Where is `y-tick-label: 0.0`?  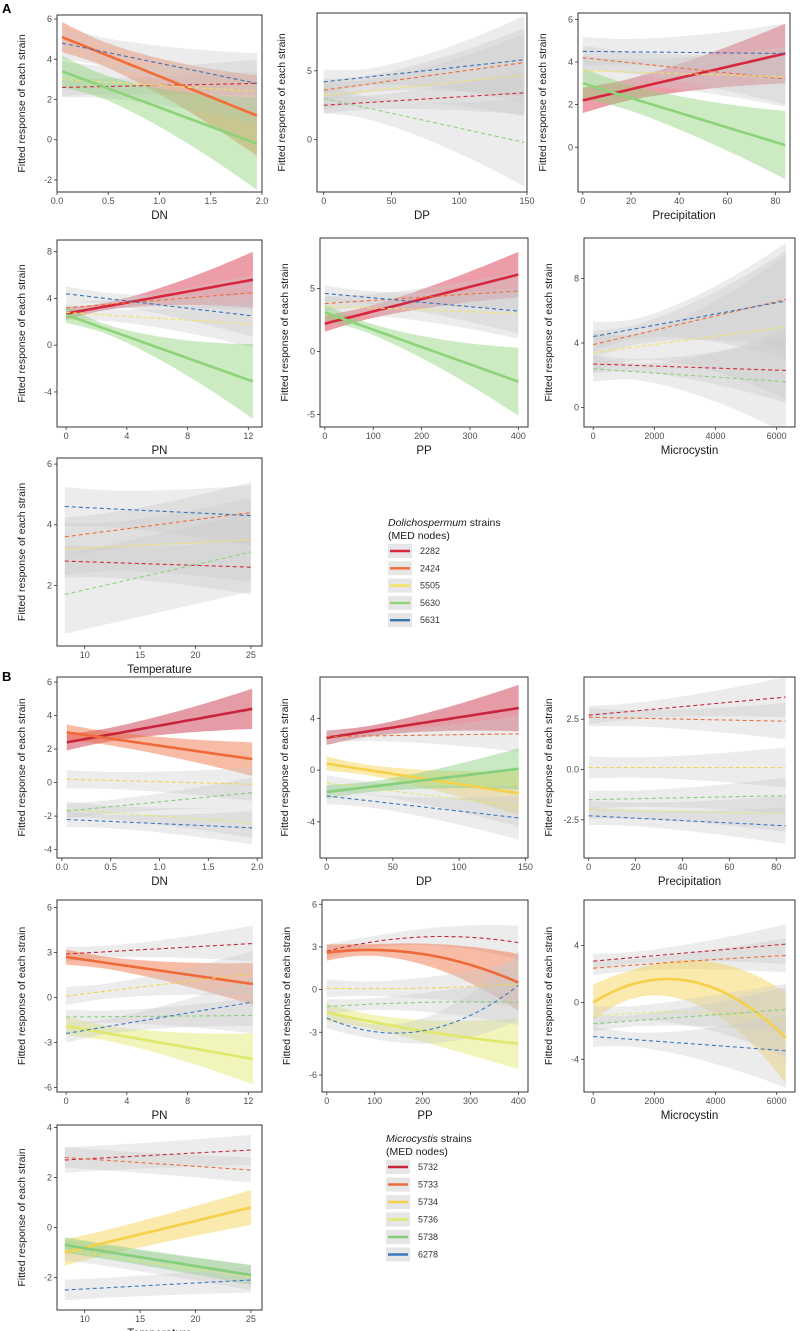
y-tick-label: 0.0 is located at coordinates (572, 770).